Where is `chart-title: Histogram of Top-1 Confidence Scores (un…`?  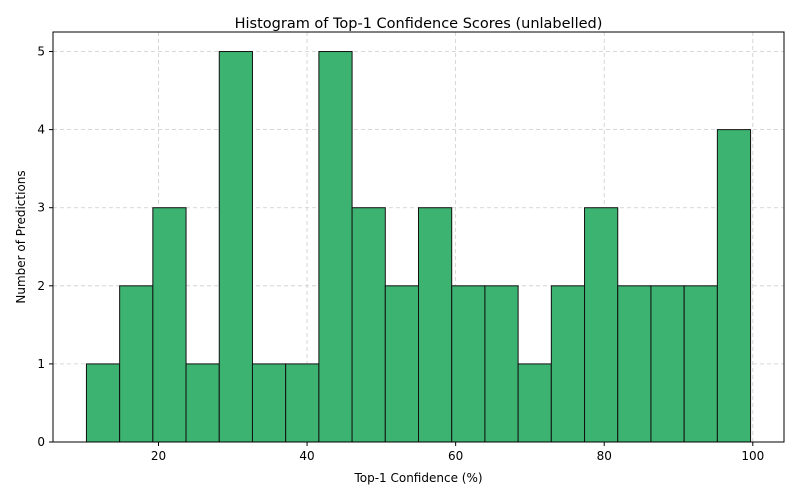 chart-title: Histogram of Top-1 Confidence Scores (un… is located at coordinates (419, 24).